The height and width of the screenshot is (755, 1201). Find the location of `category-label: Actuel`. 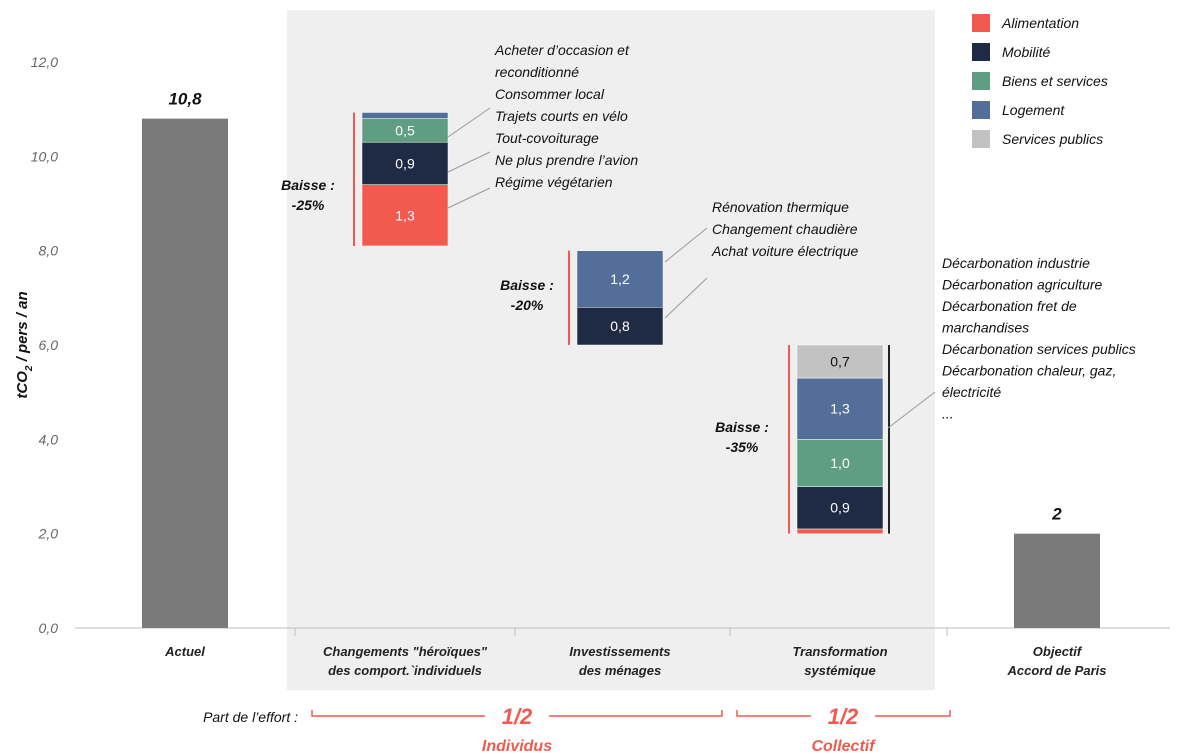

category-label: Actuel is located at coordinates (184, 651).